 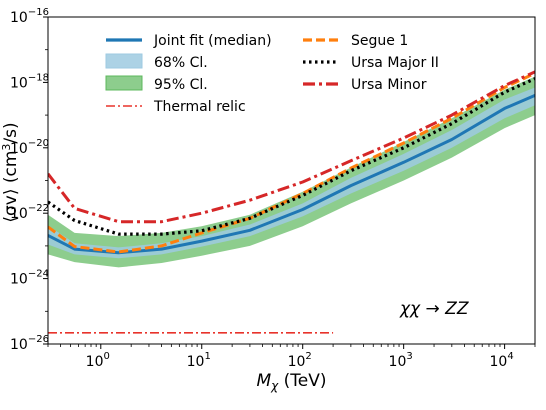 What do you see at coordinates (124, 61) in the screenshot?
I see `legend-swatch-68-cl` at bounding box center [124, 61].